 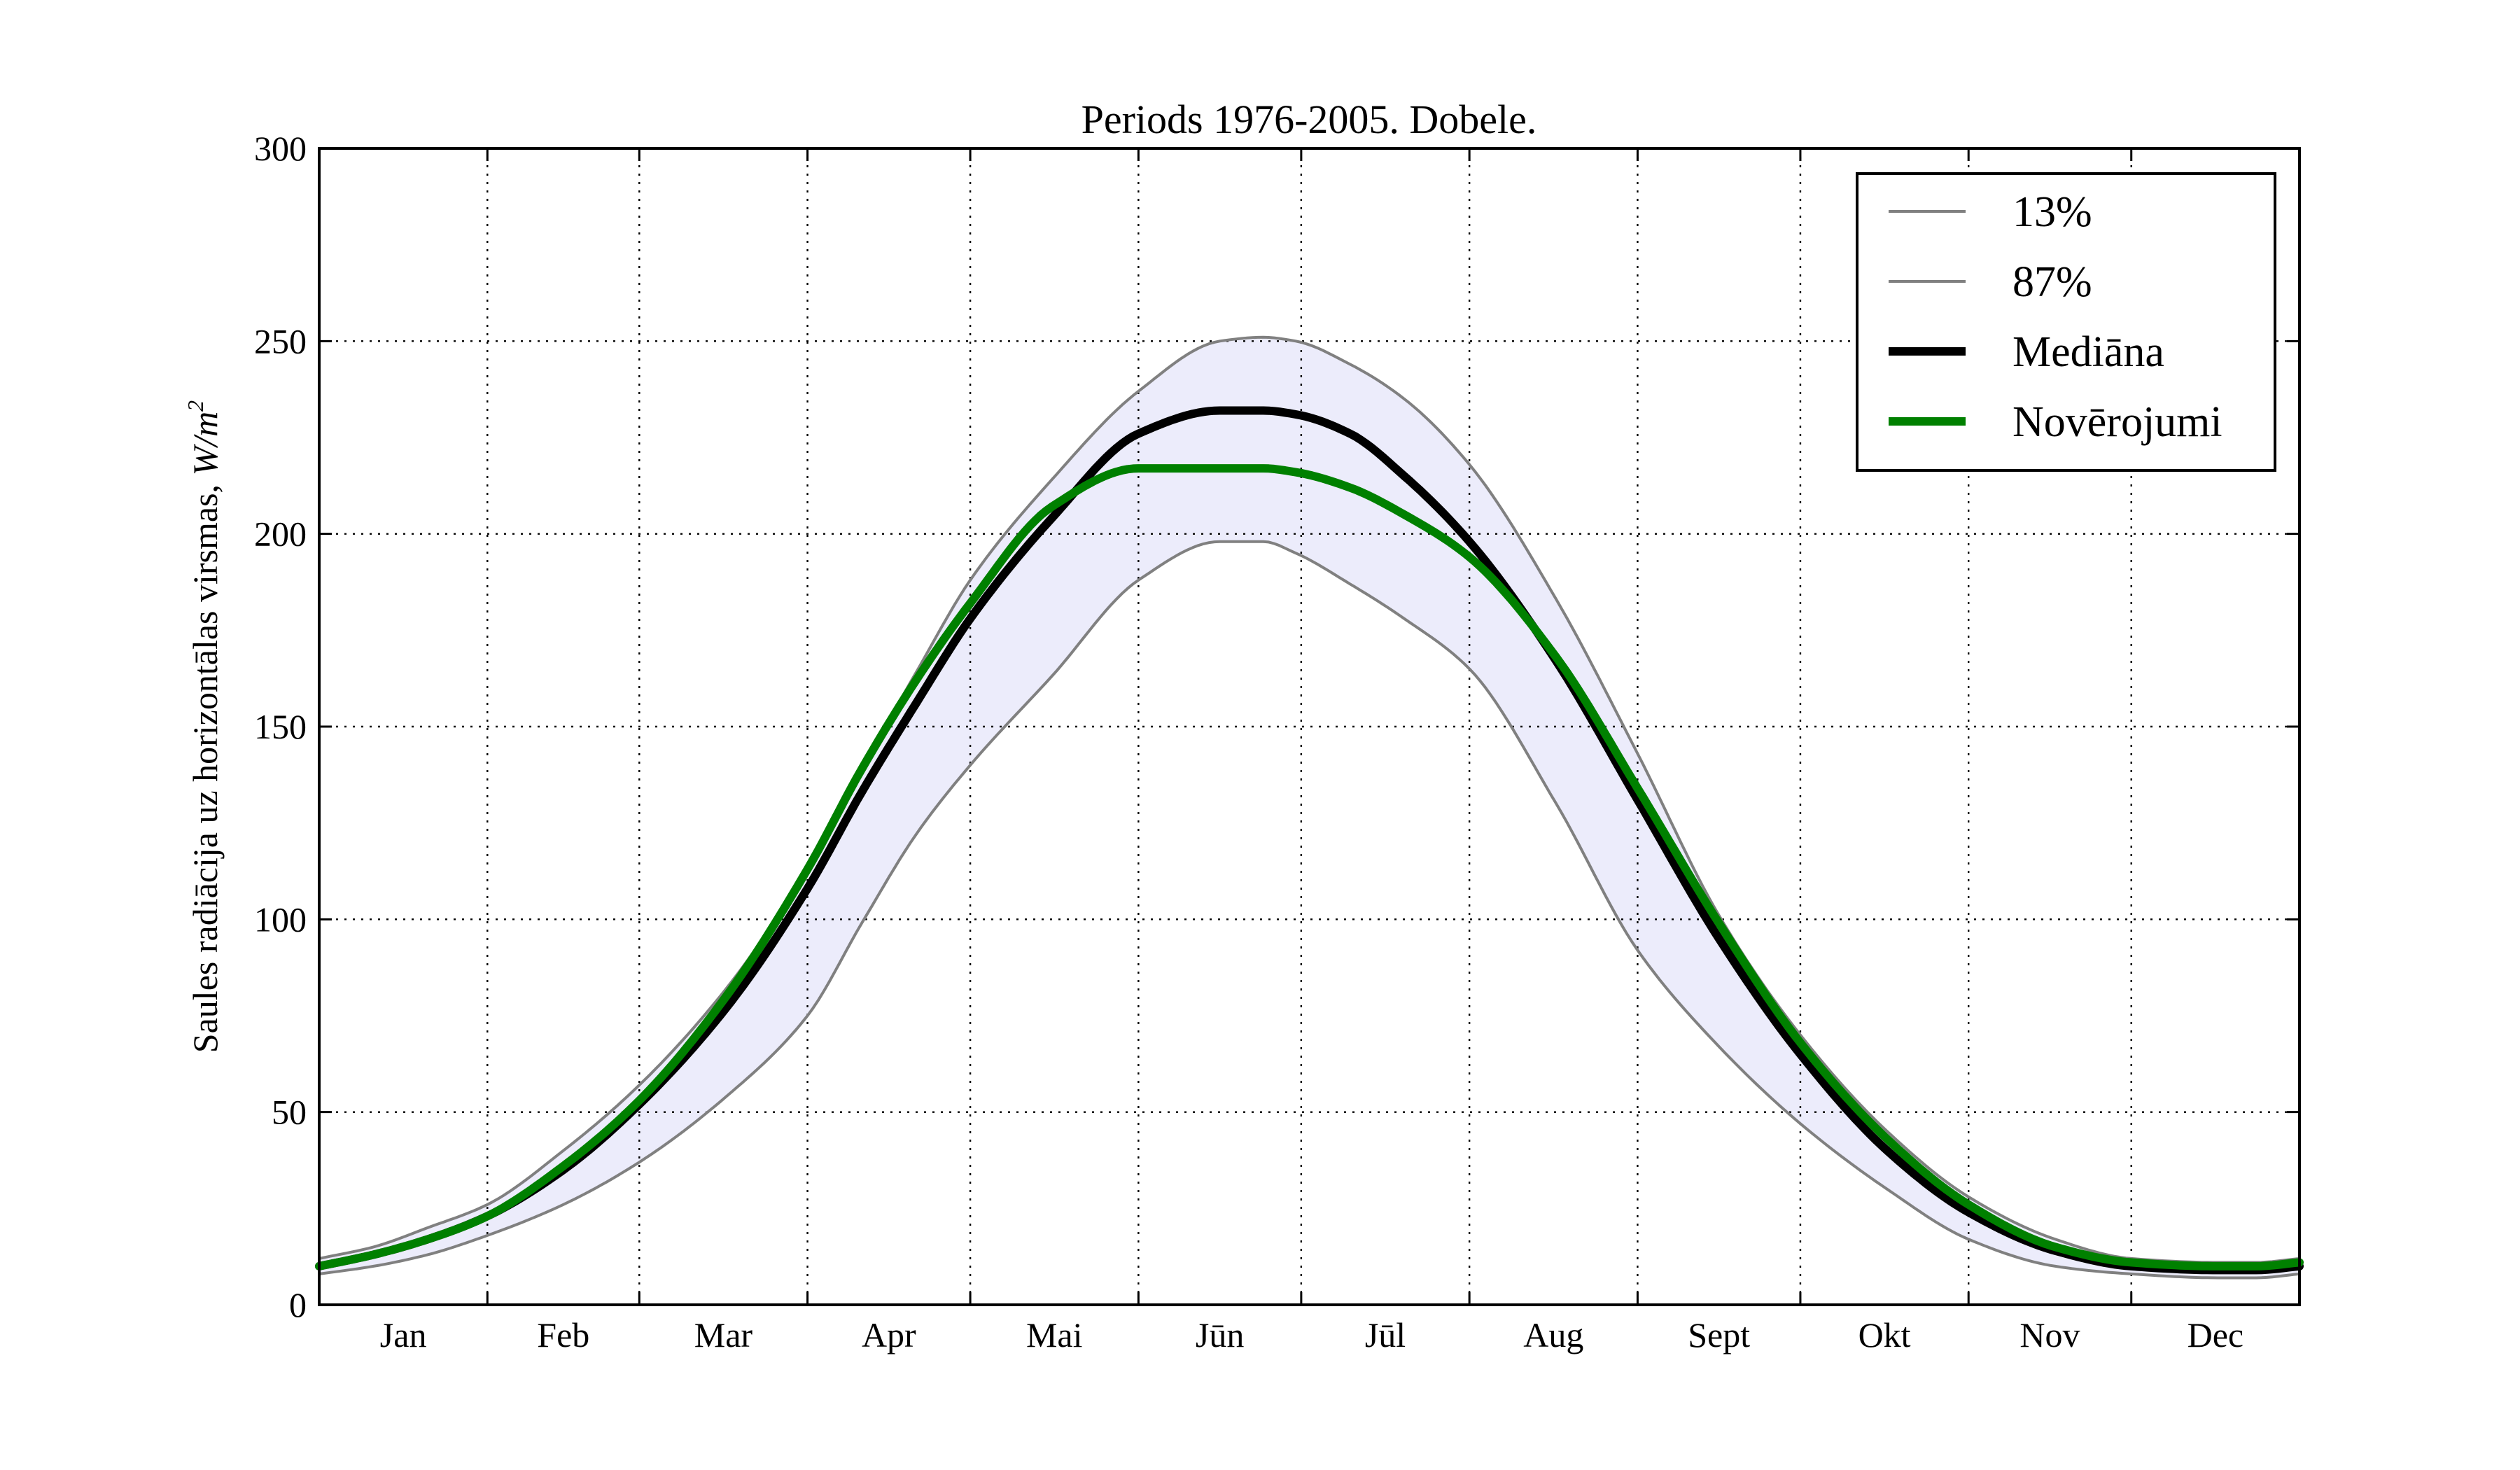 What do you see at coordinates (1220, 1334) in the screenshot?
I see `x-tick-label: Jūn` at bounding box center [1220, 1334].